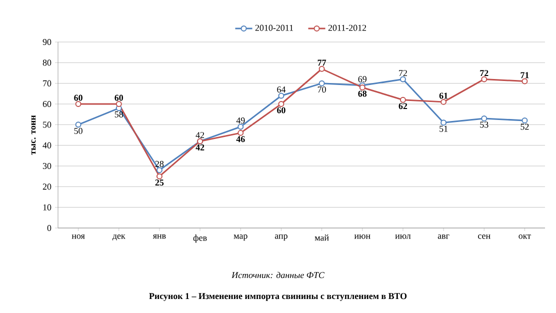  What do you see at coordinates (362, 93) in the screenshot?
I see `data-label: 68` at bounding box center [362, 93].